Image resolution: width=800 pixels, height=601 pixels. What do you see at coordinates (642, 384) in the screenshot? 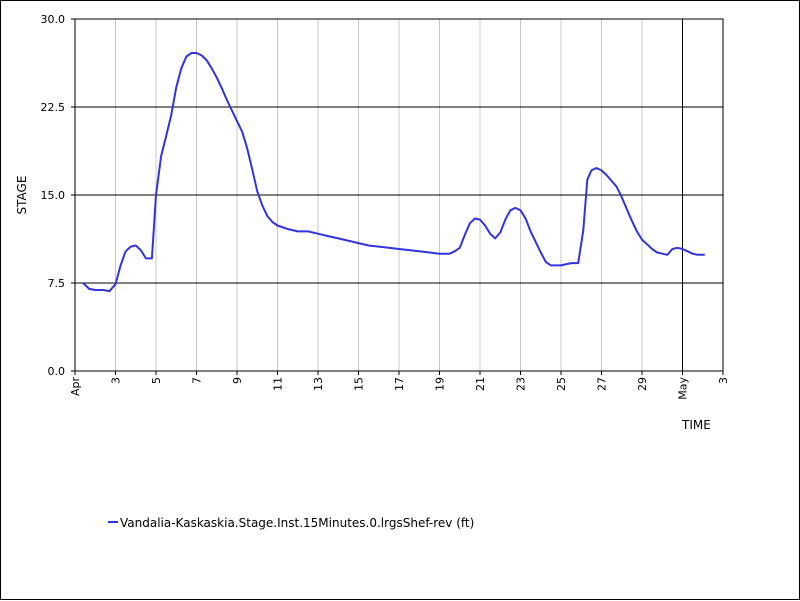
I see `x-tick-label: 29` at bounding box center [642, 384].